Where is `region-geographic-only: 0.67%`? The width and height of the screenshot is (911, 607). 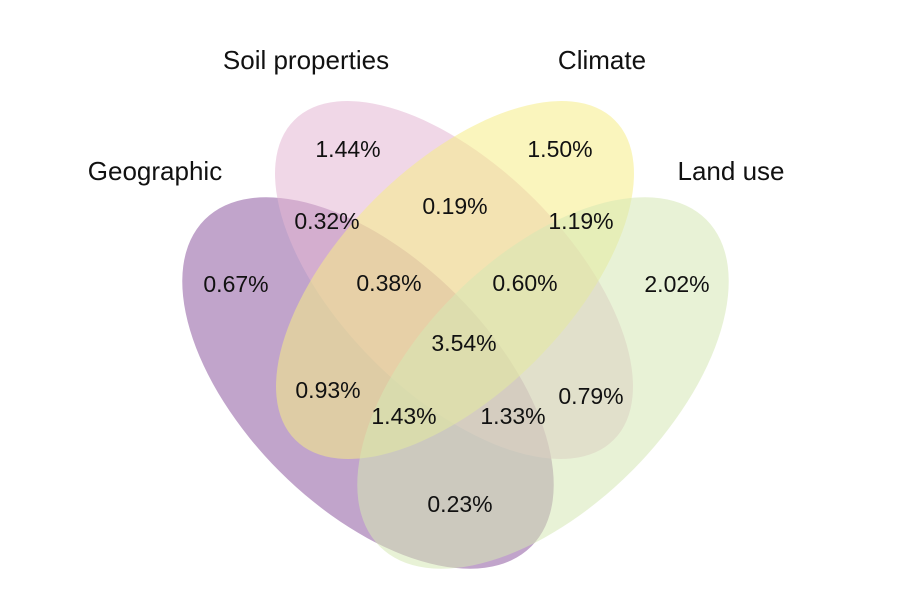
region-geographic-only: 0.67% is located at coordinates (235, 284).